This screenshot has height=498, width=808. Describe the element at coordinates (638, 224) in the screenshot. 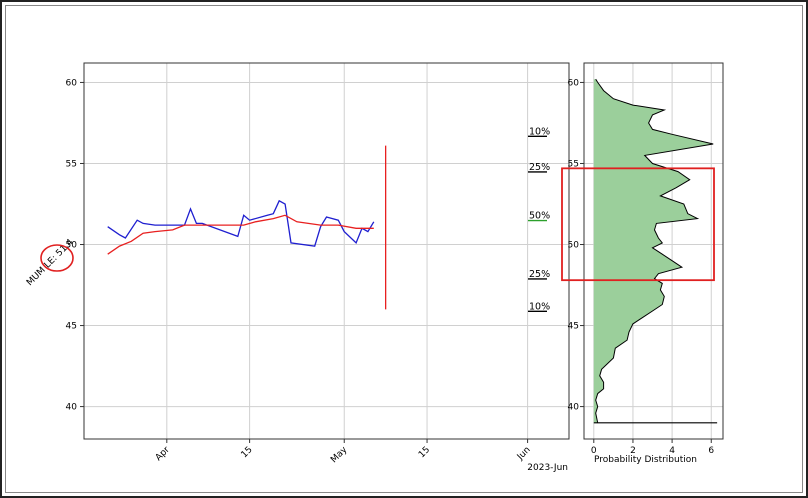

I see `highlight-box` at that location.